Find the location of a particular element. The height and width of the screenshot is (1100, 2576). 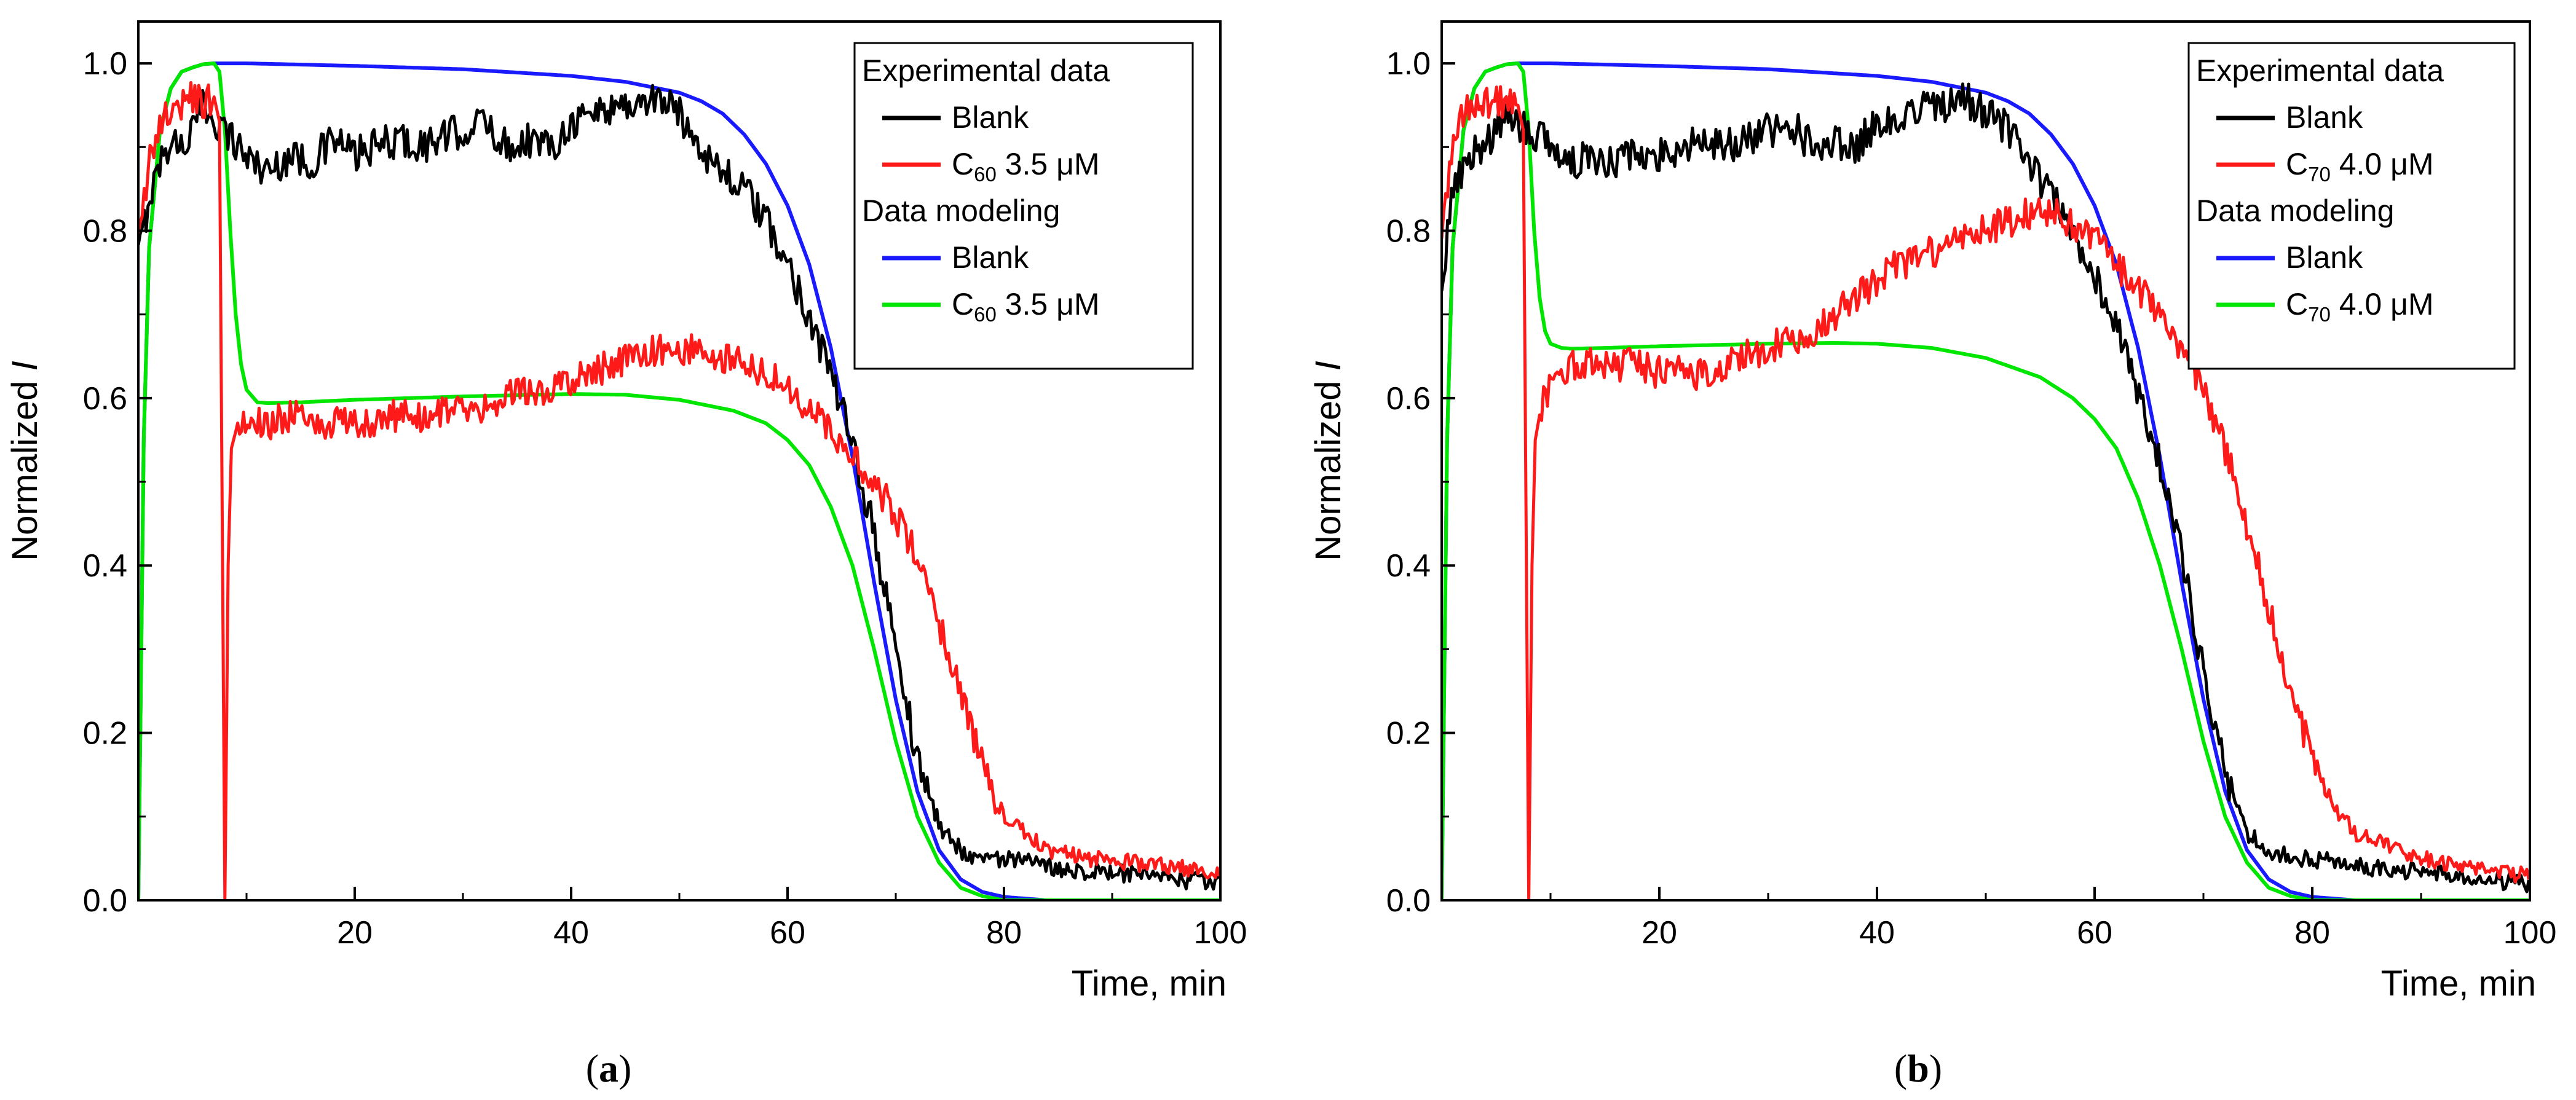

panel-label-b-open: ( is located at coordinates (1900, 1068).